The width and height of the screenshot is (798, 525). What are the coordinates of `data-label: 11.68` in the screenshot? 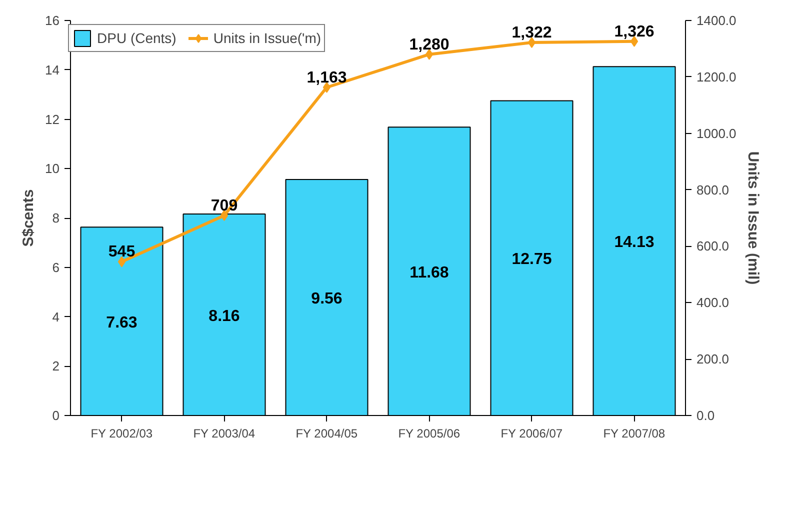 It's located at (429, 273).